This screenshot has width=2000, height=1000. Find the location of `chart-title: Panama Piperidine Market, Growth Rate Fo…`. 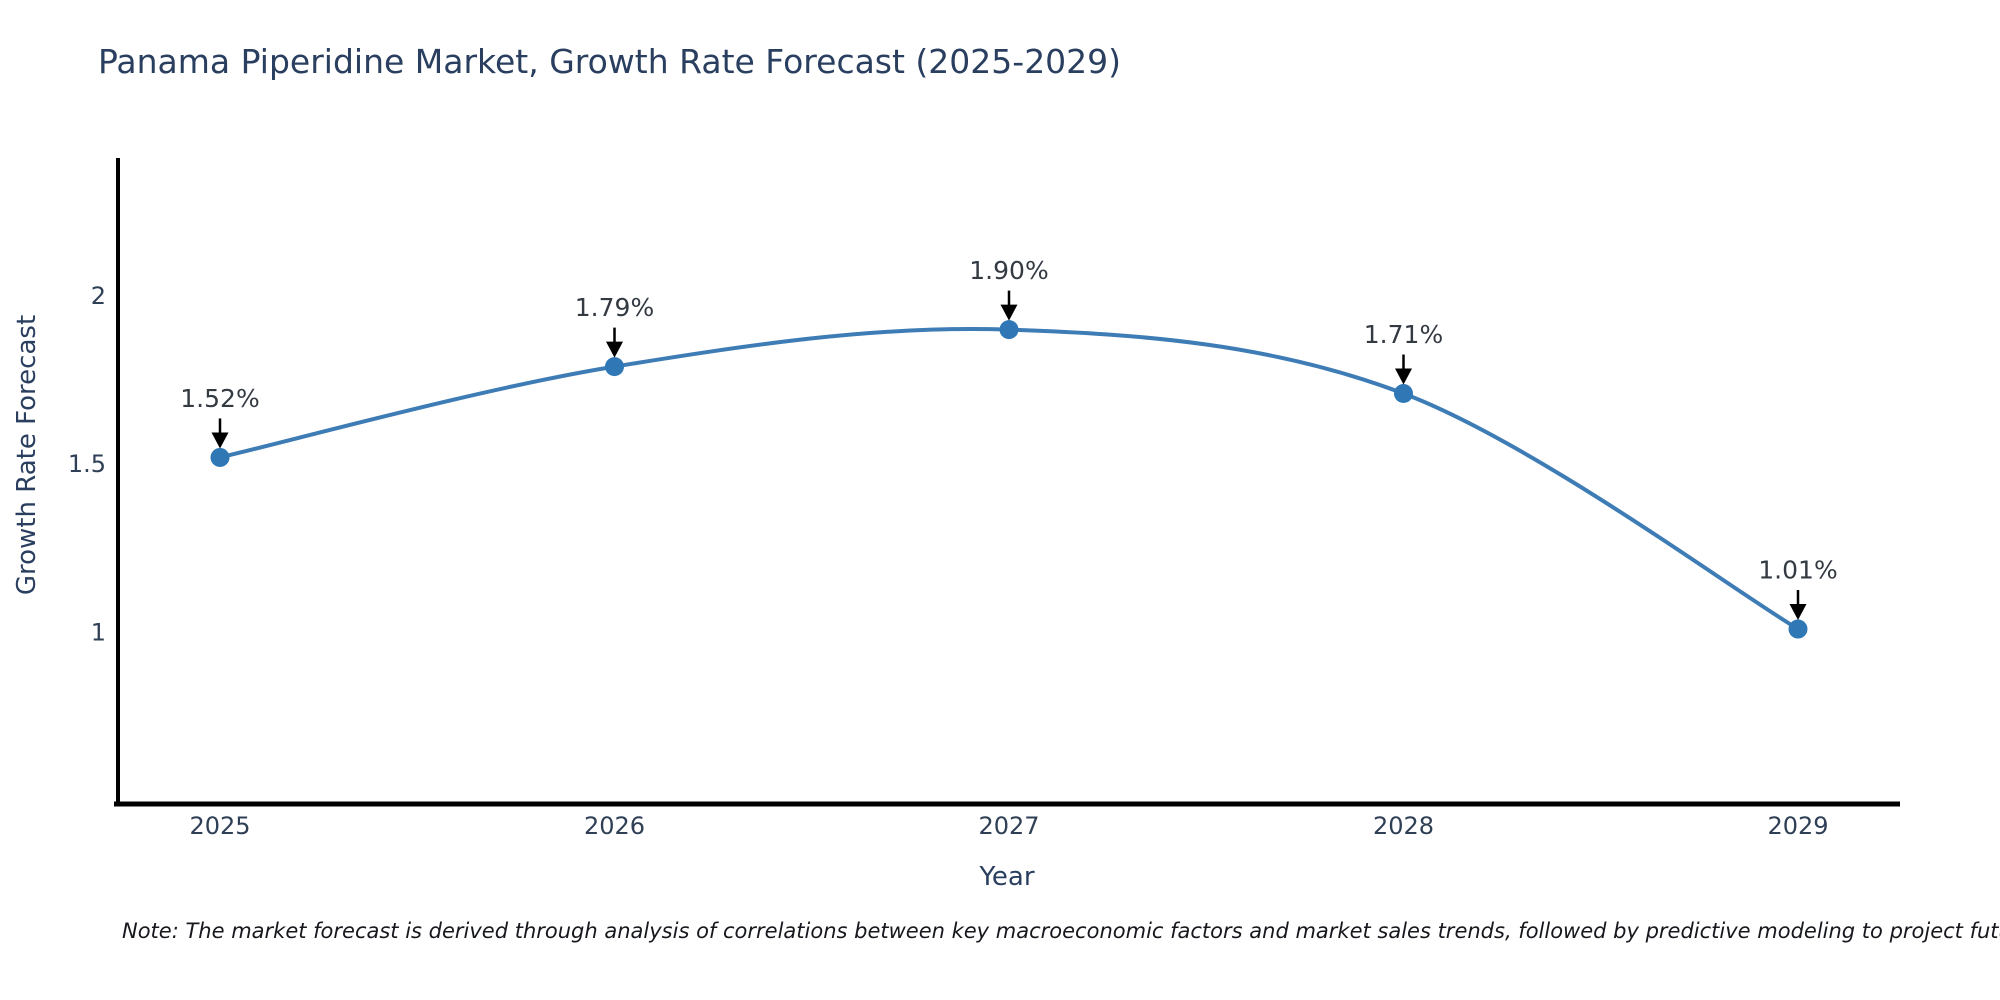

chart-title: Panama Piperidine Market, Growth Rate Fo… is located at coordinates (610, 61).